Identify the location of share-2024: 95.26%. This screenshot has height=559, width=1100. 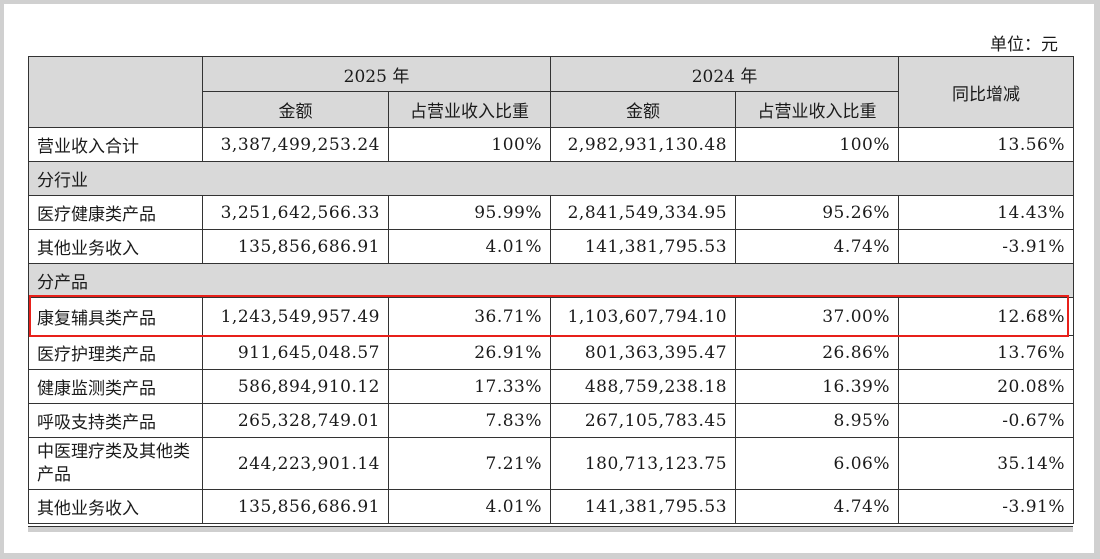
(817, 212).